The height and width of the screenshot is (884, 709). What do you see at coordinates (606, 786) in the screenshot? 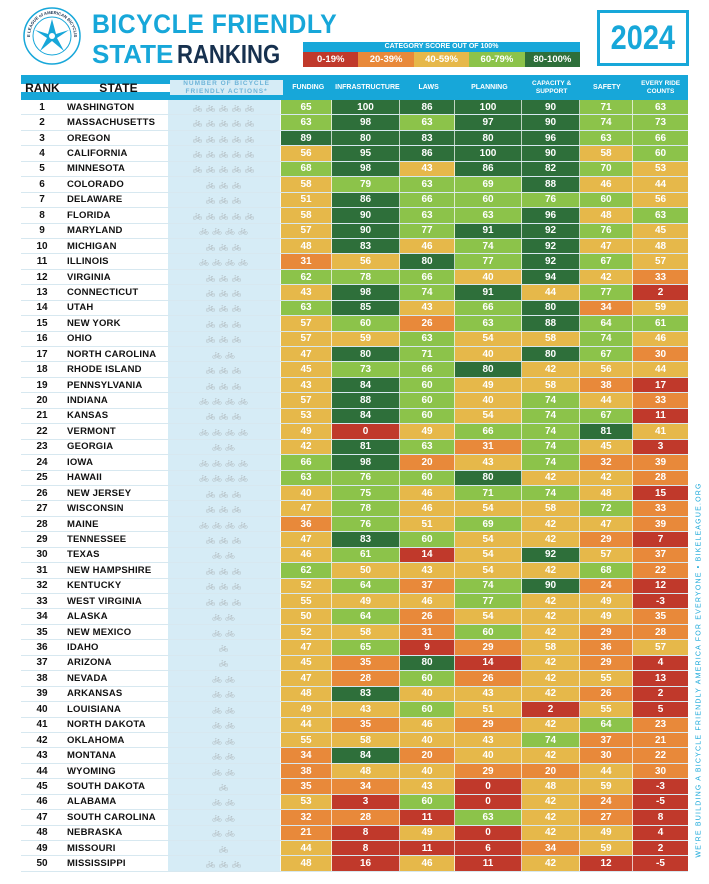
I see `score-cell: 59` at bounding box center [606, 786].